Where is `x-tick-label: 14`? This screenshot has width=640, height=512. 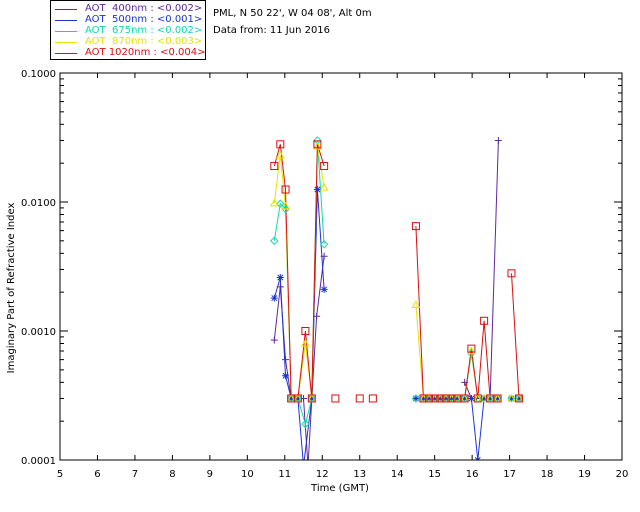 x-tick-label: 14 is located at coordinates (397, 474).